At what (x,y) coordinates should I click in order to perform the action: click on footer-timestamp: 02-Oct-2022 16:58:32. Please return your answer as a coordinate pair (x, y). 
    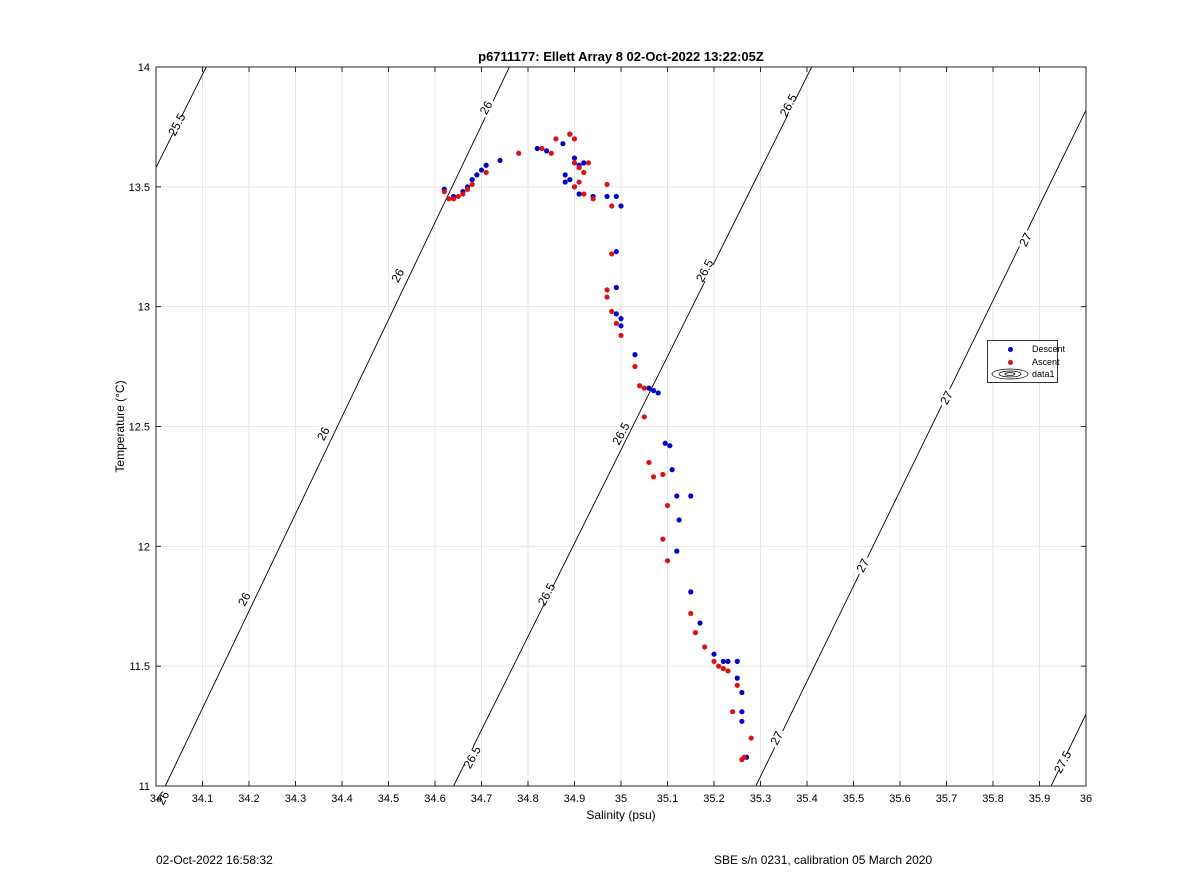
    Looking at the image, I should click on (214, 860).